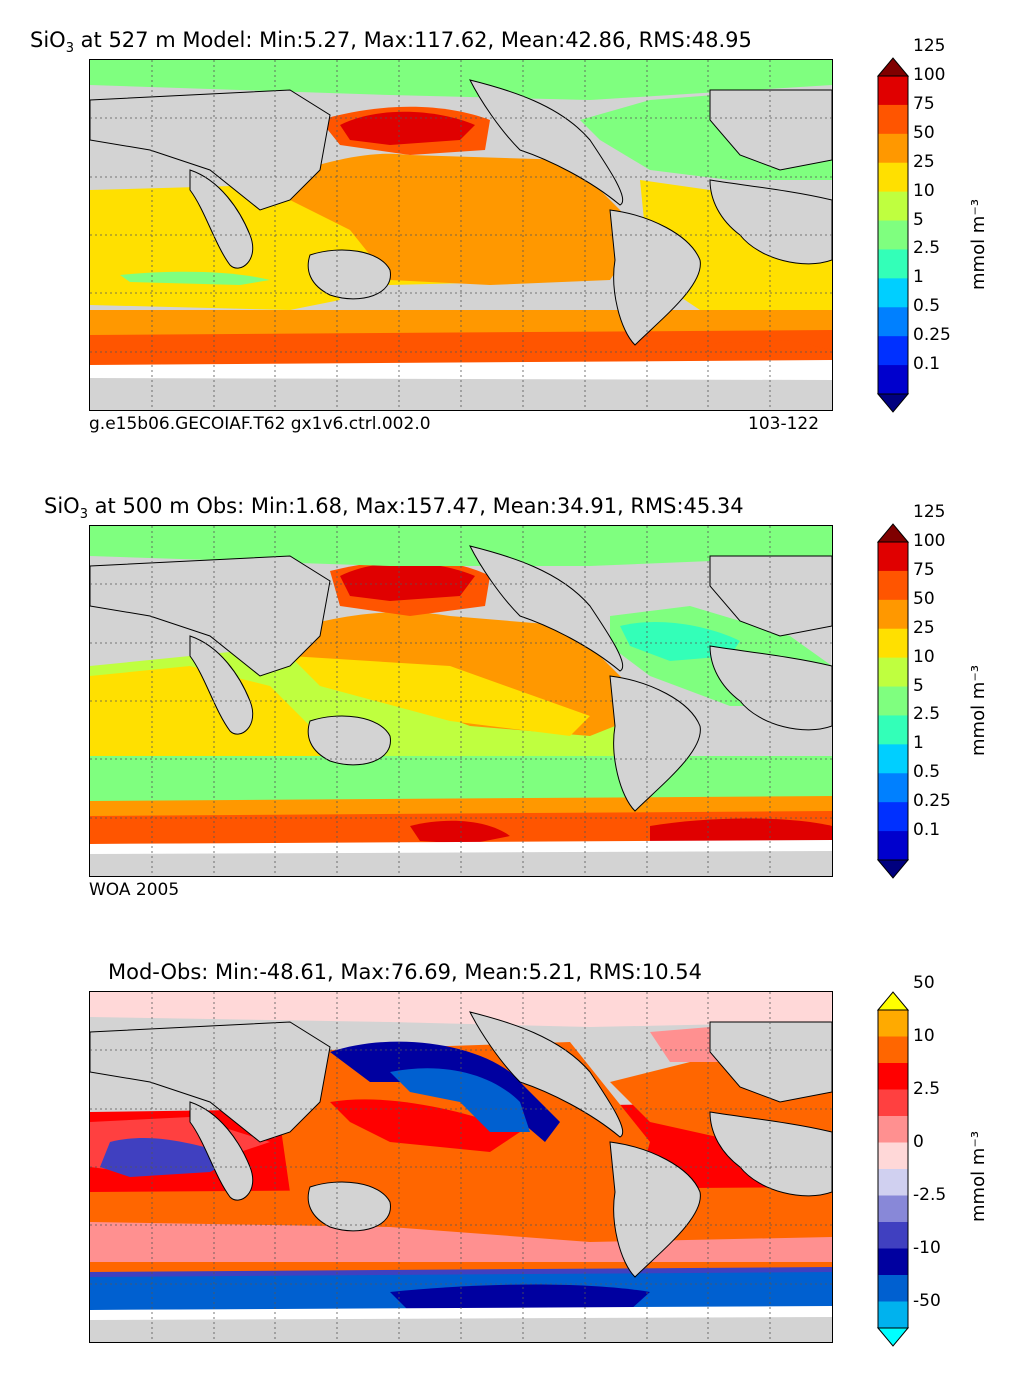 The width and height of the screenshot is (1022, 1373). I want to click on colorbar-diff, so click(893, 1169).